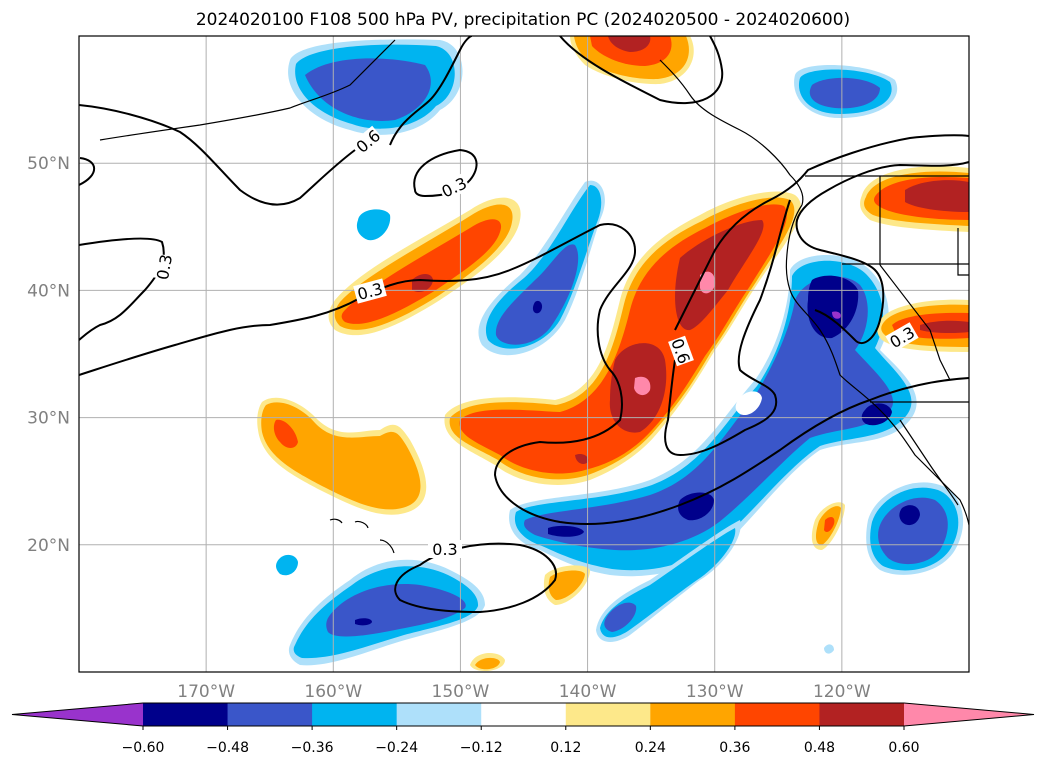 The image size is (1047, 765). Describe the element at coordinates (748, 403) in the screenshot. I see `shade-region-se-white-hole` at that location.